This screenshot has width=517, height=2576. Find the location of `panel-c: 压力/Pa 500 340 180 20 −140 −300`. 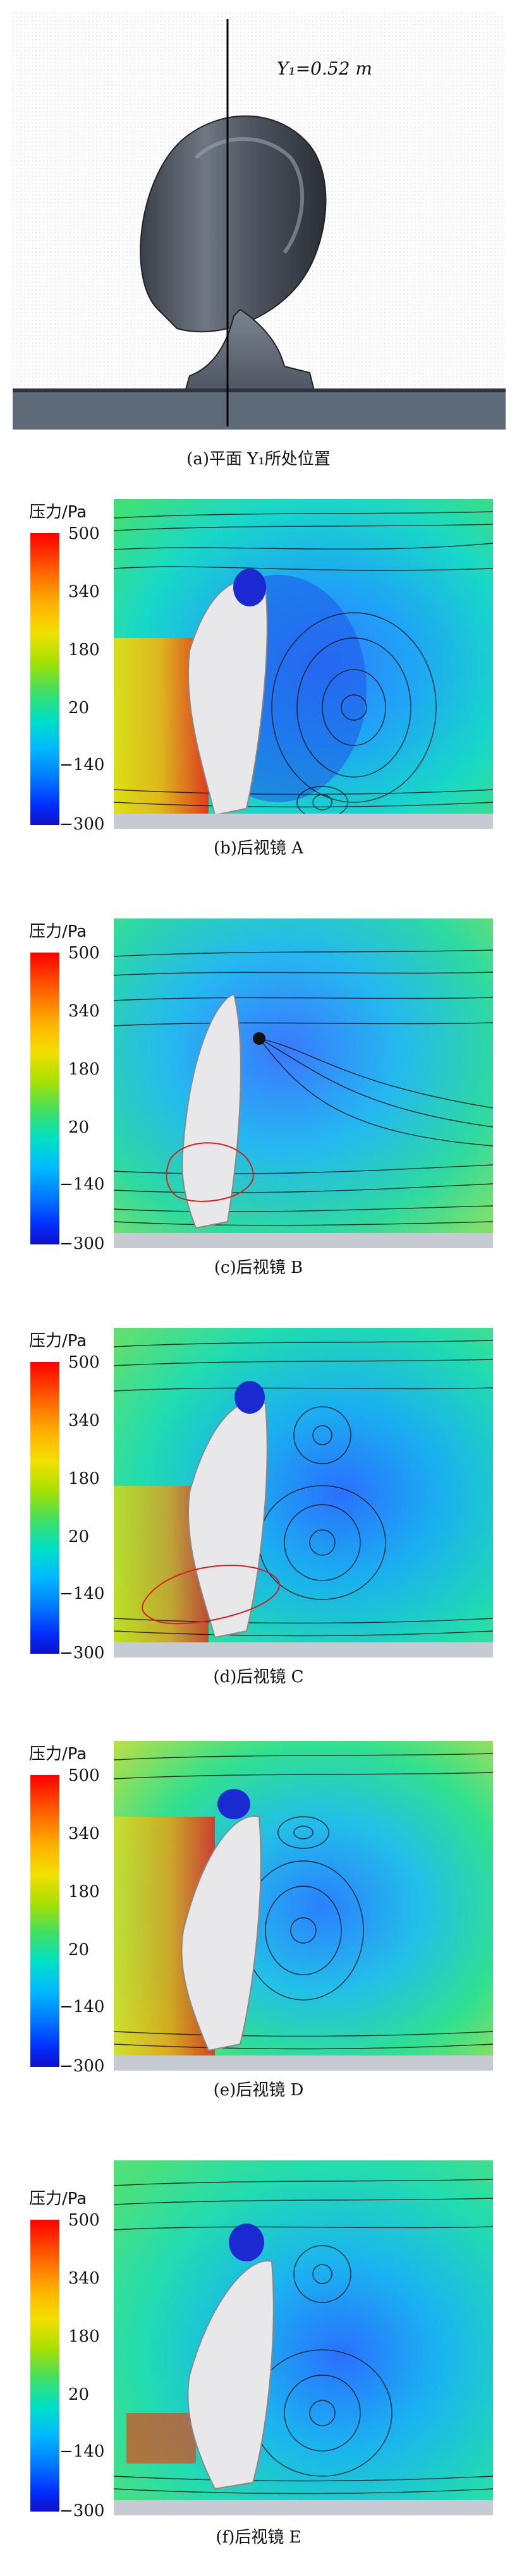

panel-c: 压力/Pa 500 340 180 20 −140 −300 is located at coordinates (258, 1097).